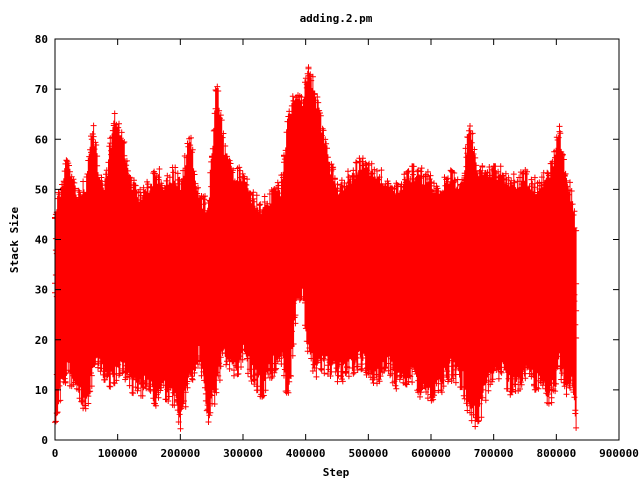  What do you see at coordinates (14, 240) in the screenshot?
I see `y-axis-label: Stack Size` at bounding box center [14, 240].